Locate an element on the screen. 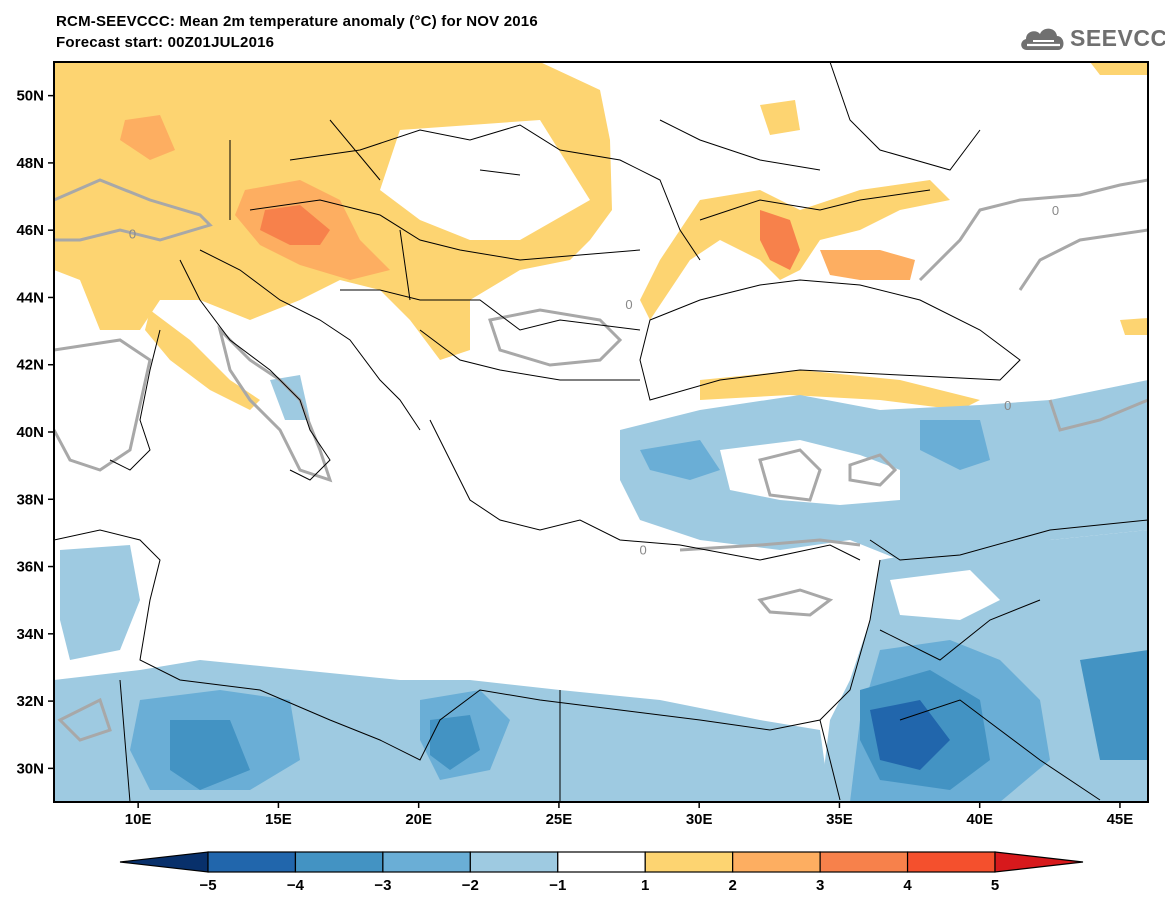 The width and height of the screenshot is (1165, 907). colorbar-lower-triangle is located at coordinates (164, 862).